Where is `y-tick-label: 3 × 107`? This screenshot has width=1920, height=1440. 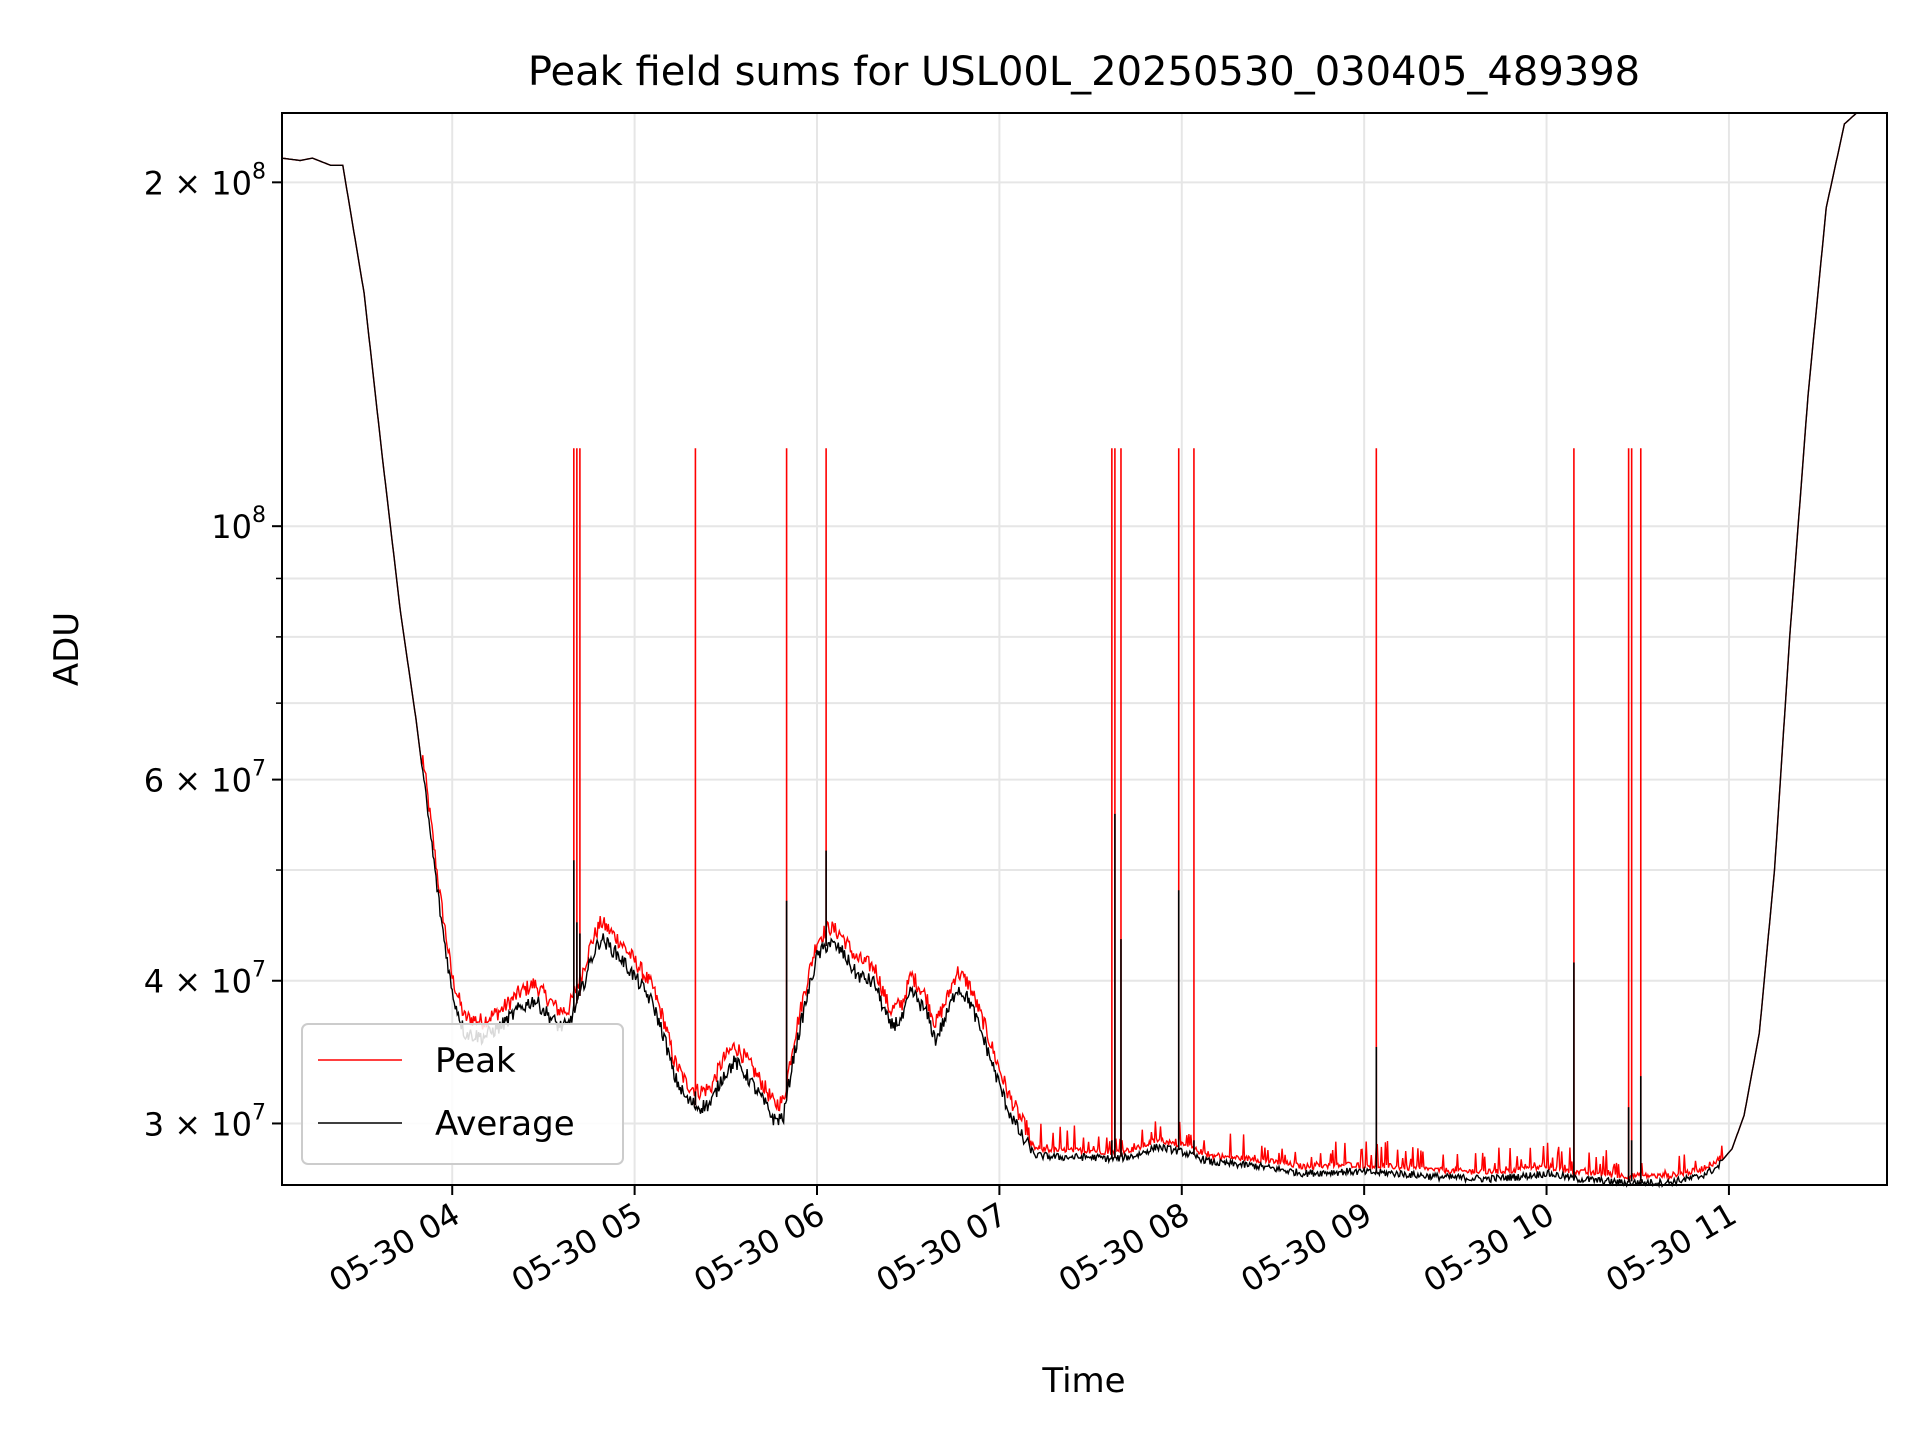 y-tick-label: 3 × 107 is located at coordinates (205, 1121).